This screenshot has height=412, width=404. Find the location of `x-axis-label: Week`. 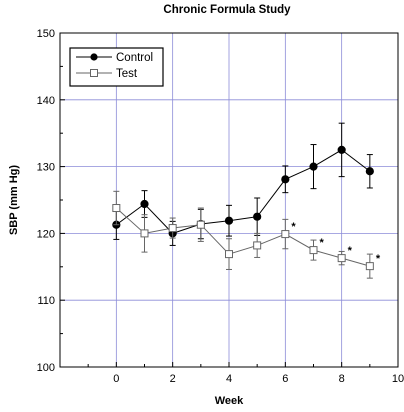

x-axis-label: Week is located at coordinates (229, 401).